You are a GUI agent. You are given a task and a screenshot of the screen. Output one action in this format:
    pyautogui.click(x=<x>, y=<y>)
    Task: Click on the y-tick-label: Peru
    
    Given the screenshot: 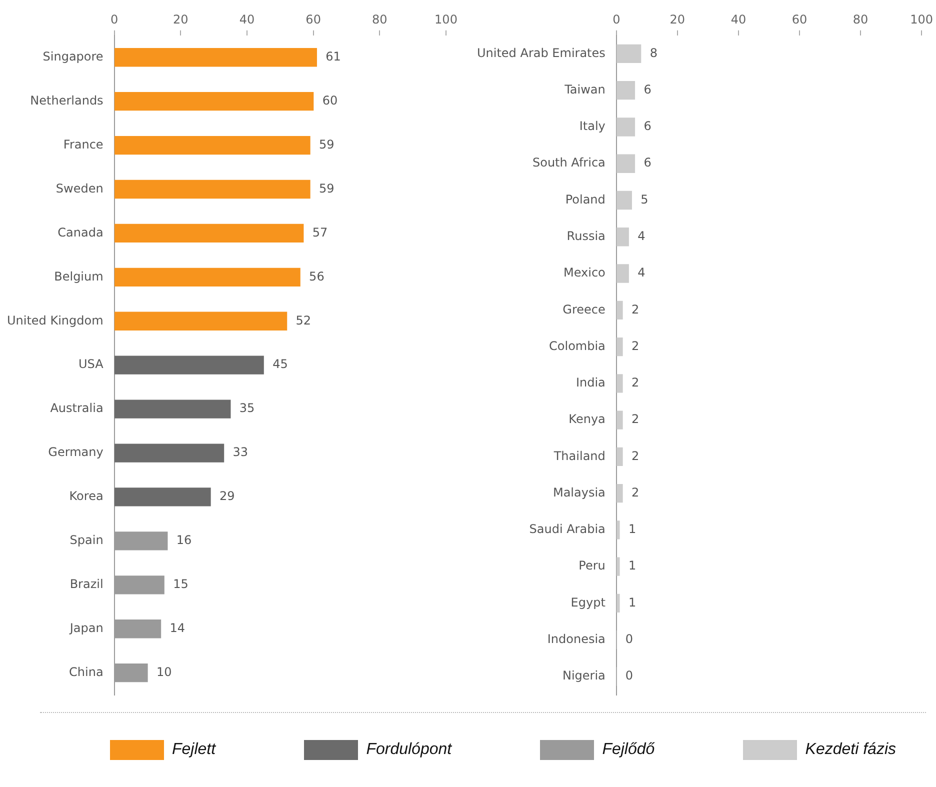 What is the action you would take?
    pyautogui.click(x=592, y=565)
    